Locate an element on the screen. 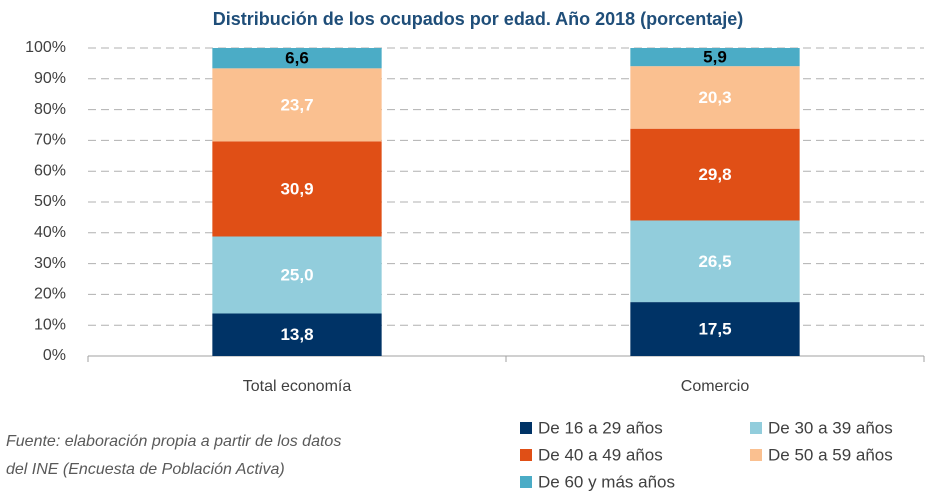 The image size is (926, 500). data-label: 5,9 is located at coordinates (715, 57).